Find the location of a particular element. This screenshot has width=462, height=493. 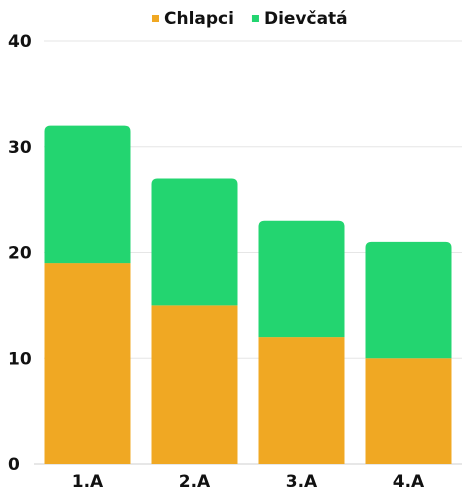

x-tick-label: 3.A is located at coordinates (302, 482).